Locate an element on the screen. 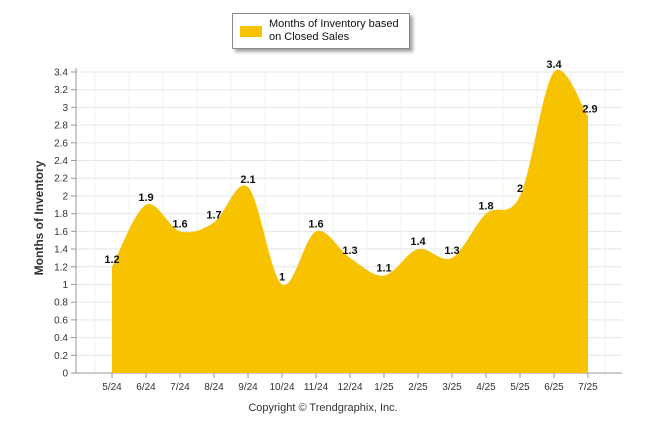 The width and height of the screenshot is (646, 434). data-label: 1 is located at coordinates (282, 277).